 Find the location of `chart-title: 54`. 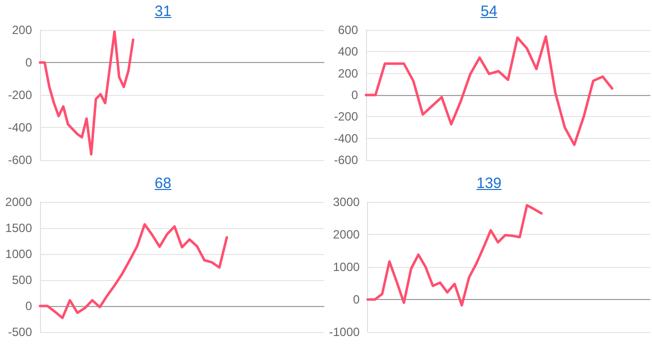

chart-title: 54 is located at coordinates (489, 11).